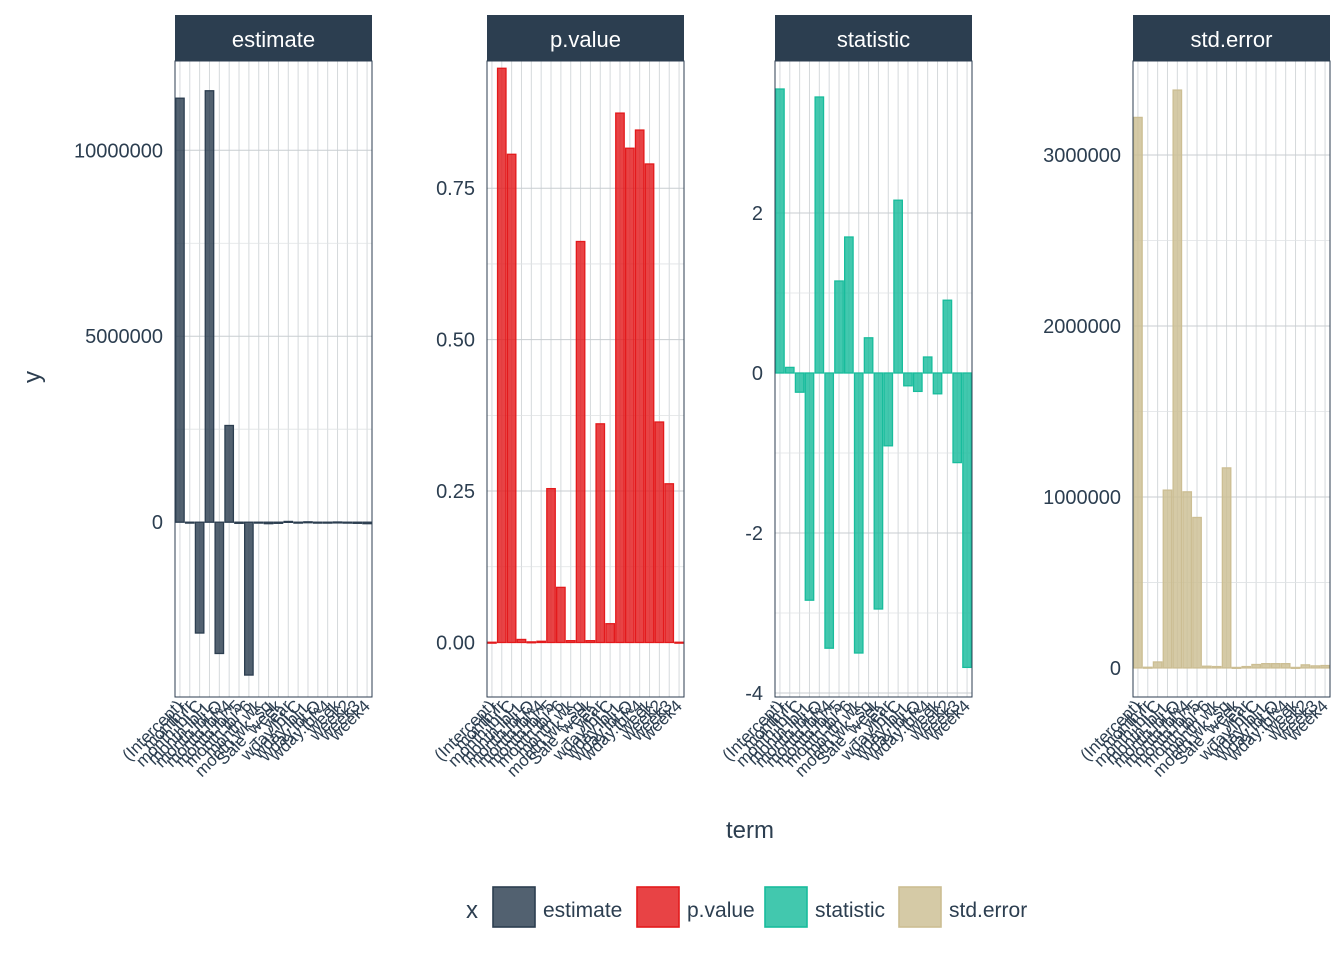 The image size is (1344, 960). Describe the element at coordinates (1266, 666) in the screenshot. I see `bar-std.error-wday.lbl.L` at that location.